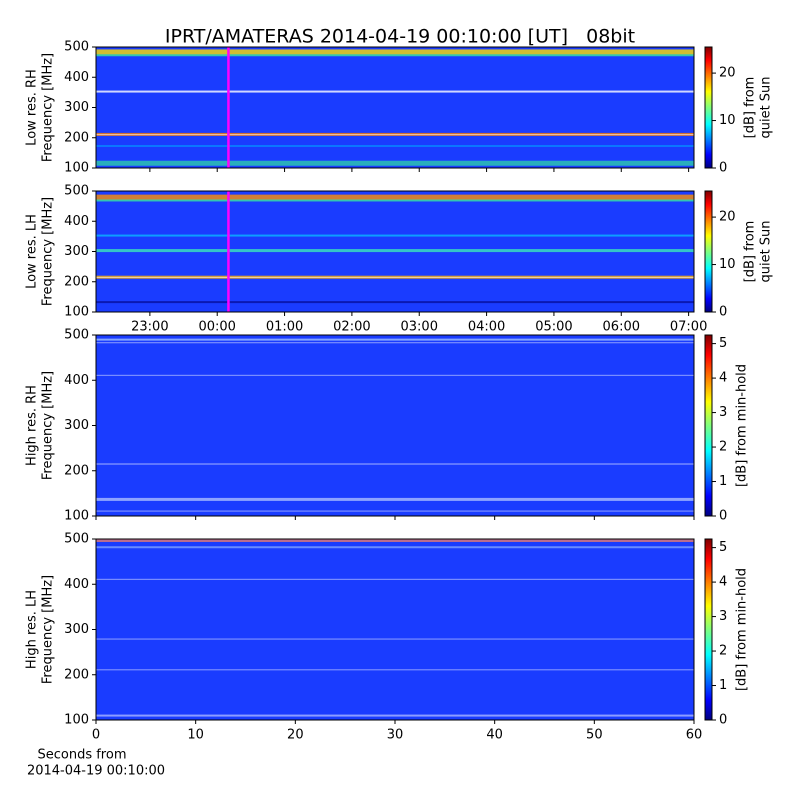 This screenshot has width=800, height=800. I want to click on x-tick-label: 23:00, so click(149, 327).